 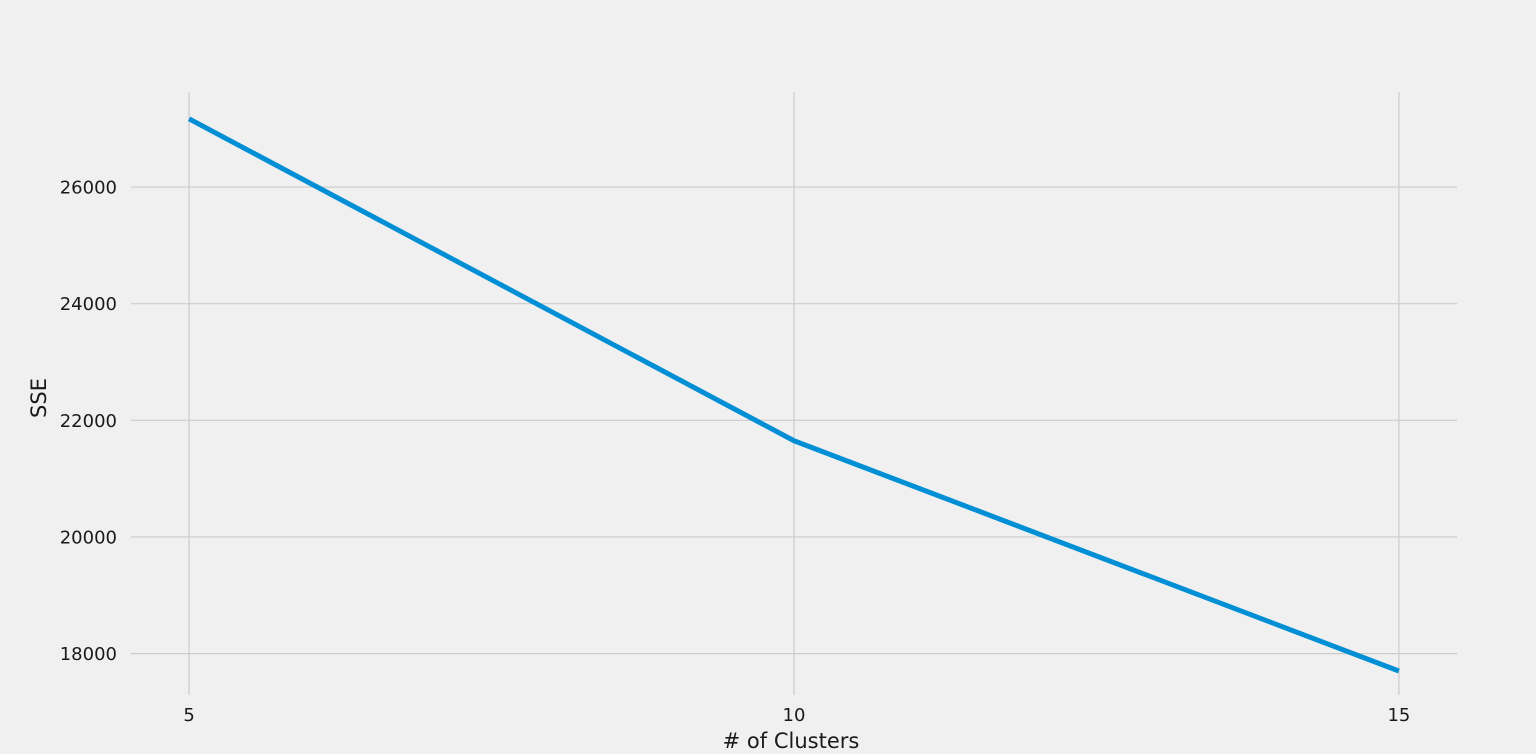 I want to click on x-tick-label: 10, so click(x=794, y=715).